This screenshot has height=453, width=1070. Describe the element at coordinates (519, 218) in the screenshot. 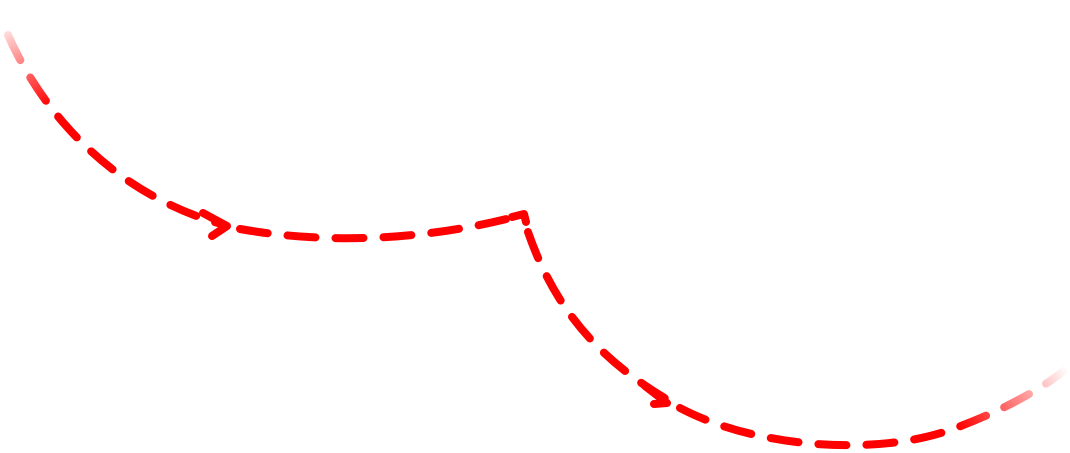

I see `corner-joint` at that location.